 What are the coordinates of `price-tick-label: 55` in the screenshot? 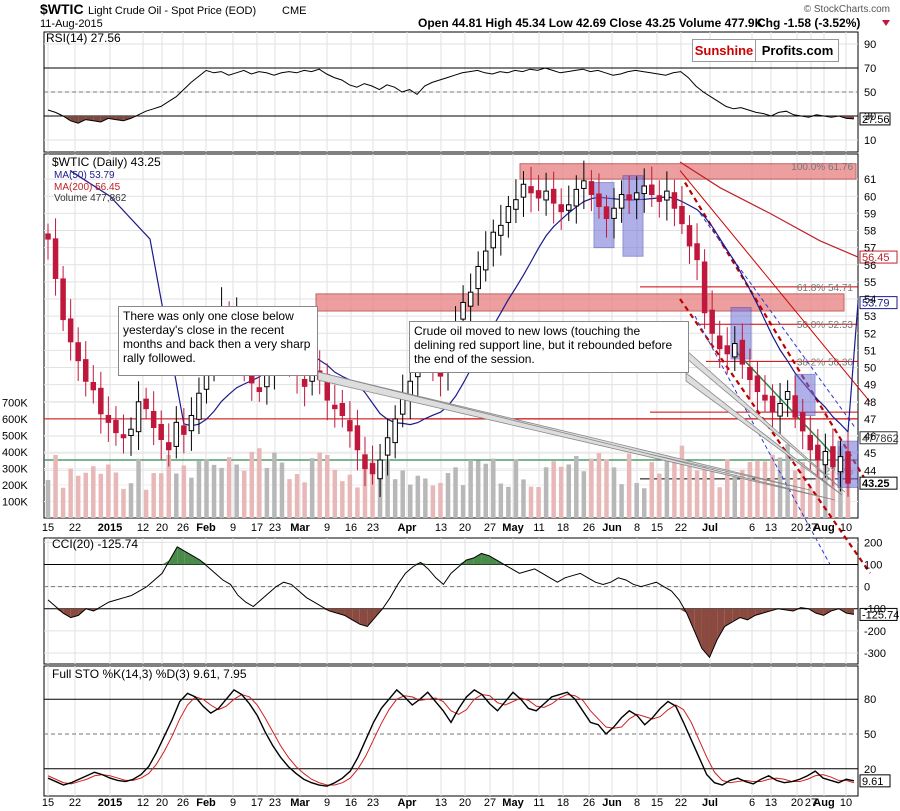 It's located at (870, 283).